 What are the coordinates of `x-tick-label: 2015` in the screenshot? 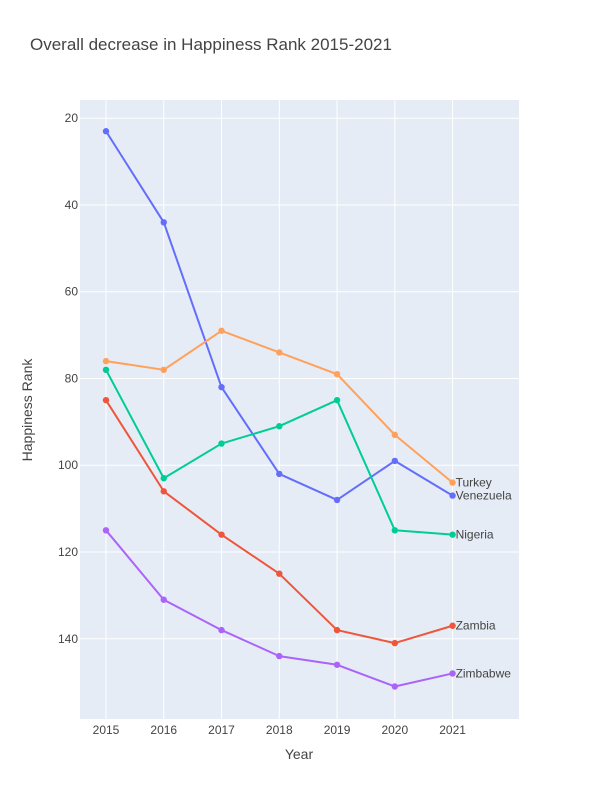 It's located at (106, 730).